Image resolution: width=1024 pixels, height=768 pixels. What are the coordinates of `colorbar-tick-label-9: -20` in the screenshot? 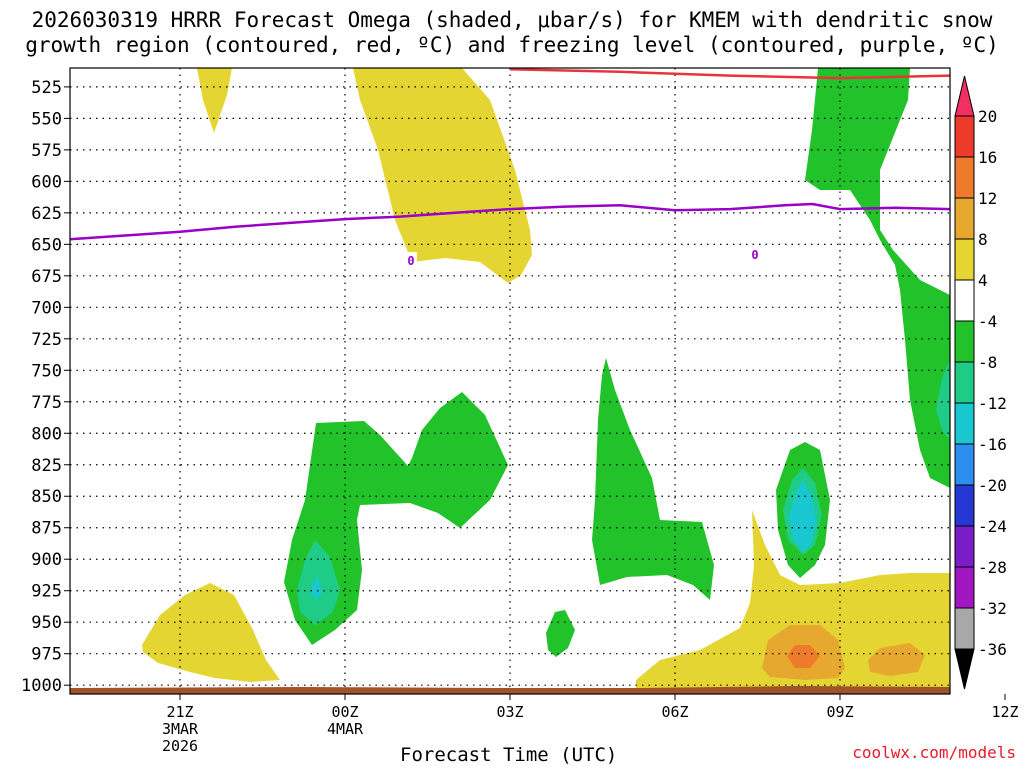 It's located at (992, 485).